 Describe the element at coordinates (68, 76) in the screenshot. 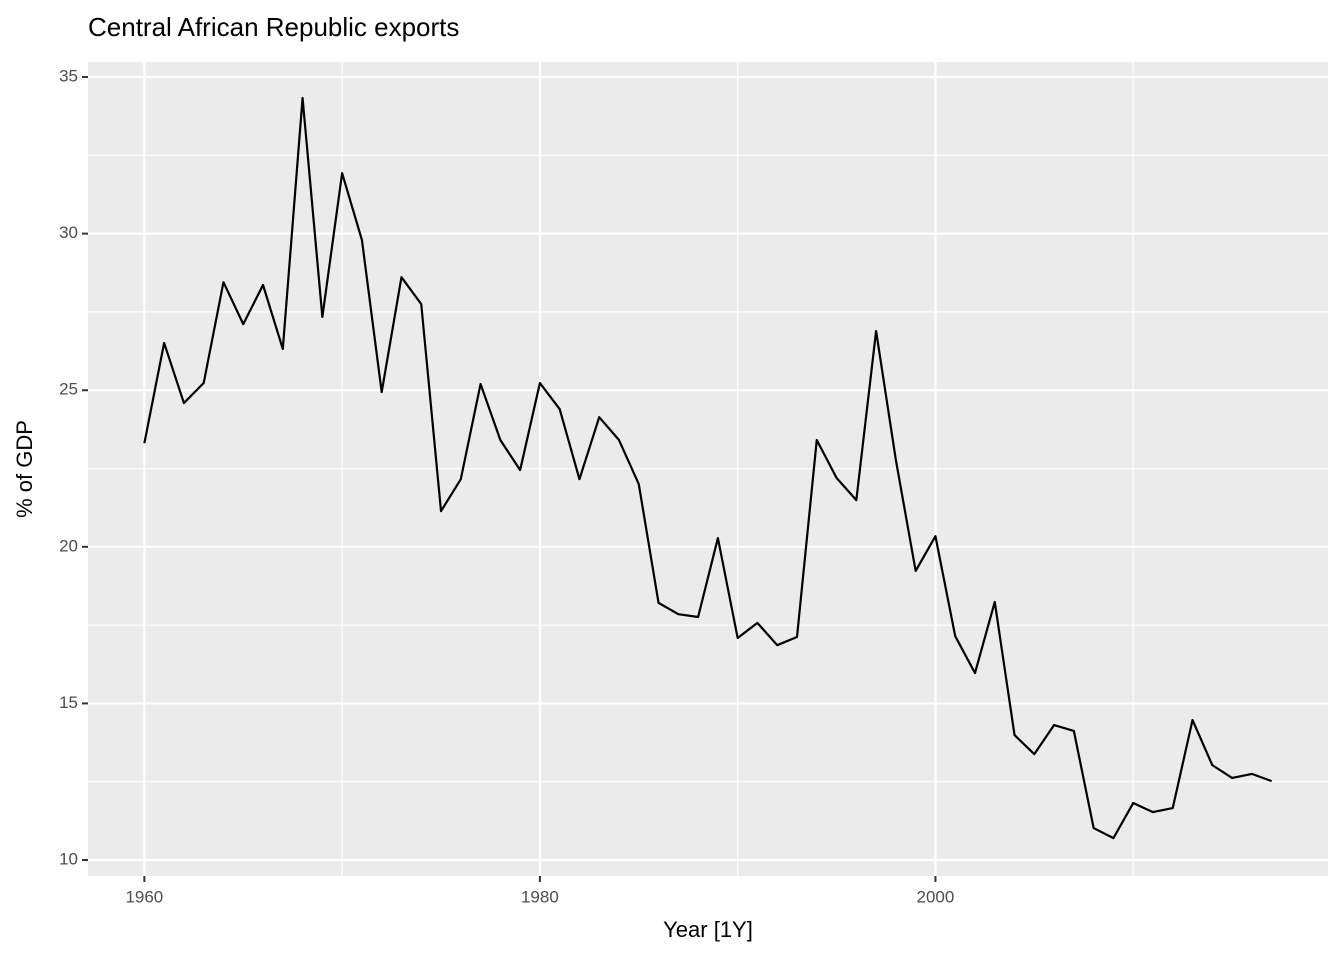

I see `y-tick-label: 35` at that location.